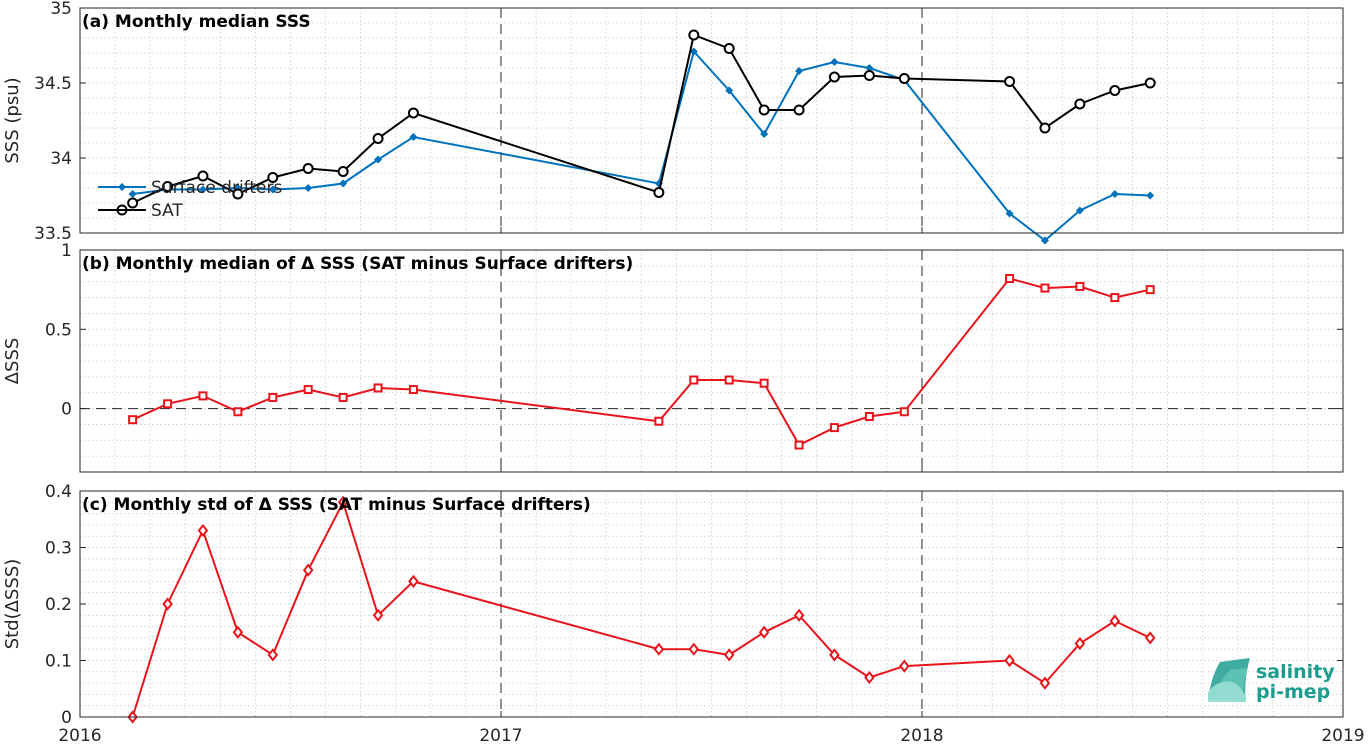 The width and height of the screenshot is (1368, 745). I want to click on legend-surface-drifters-marker, so click(122, 187).